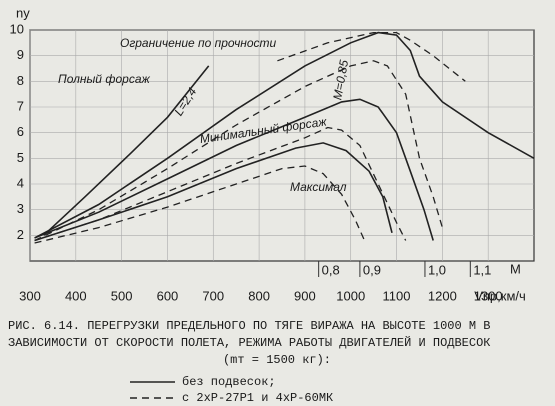 The height and width of the screenshot is (406, 555). What do you see at coordinates (20, 54) in the screenshot?
I see `y-tick-label: 9` at bounding box center [20, 54].